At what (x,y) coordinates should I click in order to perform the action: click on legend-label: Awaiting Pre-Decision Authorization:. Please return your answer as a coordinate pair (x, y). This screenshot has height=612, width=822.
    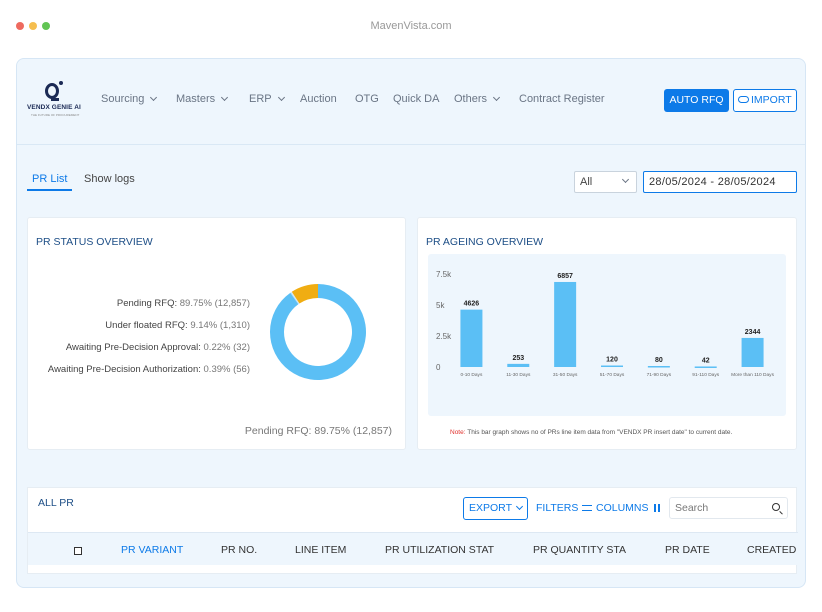
    Looking at the image, I should click on (124, 369).